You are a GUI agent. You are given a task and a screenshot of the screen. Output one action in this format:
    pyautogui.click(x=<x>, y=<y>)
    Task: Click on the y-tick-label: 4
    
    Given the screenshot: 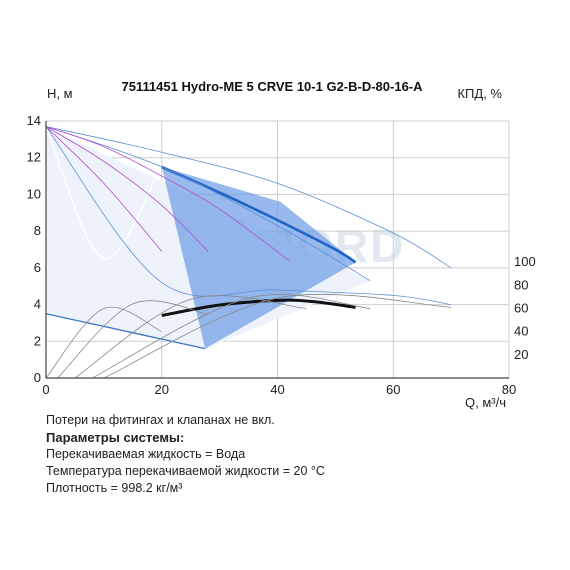 What is the action you would take?
    pyautogui.click(x=37, y=304)
    